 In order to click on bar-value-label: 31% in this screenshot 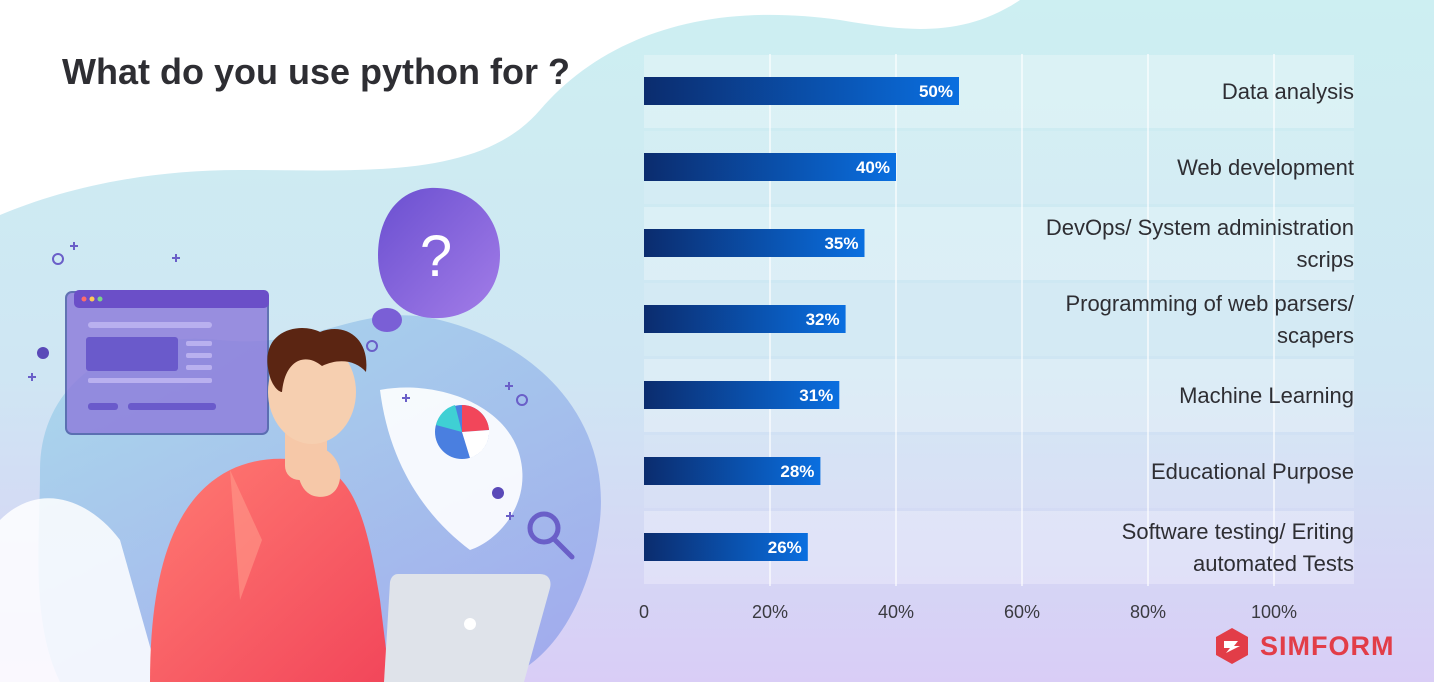, I will do `click(816, 395)`.